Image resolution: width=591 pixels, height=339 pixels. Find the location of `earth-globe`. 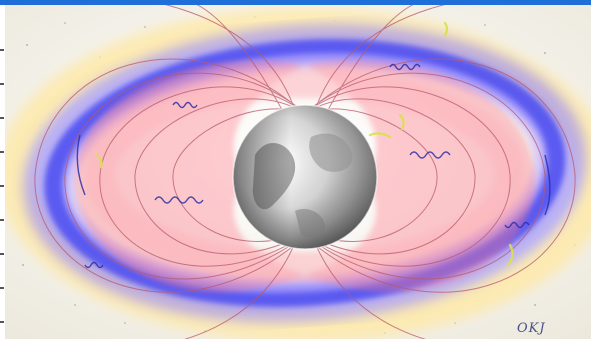

earth-globe is located at coordinates (305, 177).